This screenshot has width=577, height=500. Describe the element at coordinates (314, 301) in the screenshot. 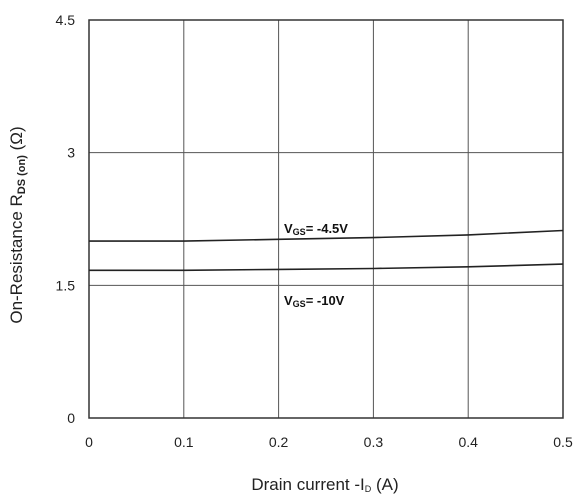

I see `series-label-vgs-10v: VGS= -10V` at that location.